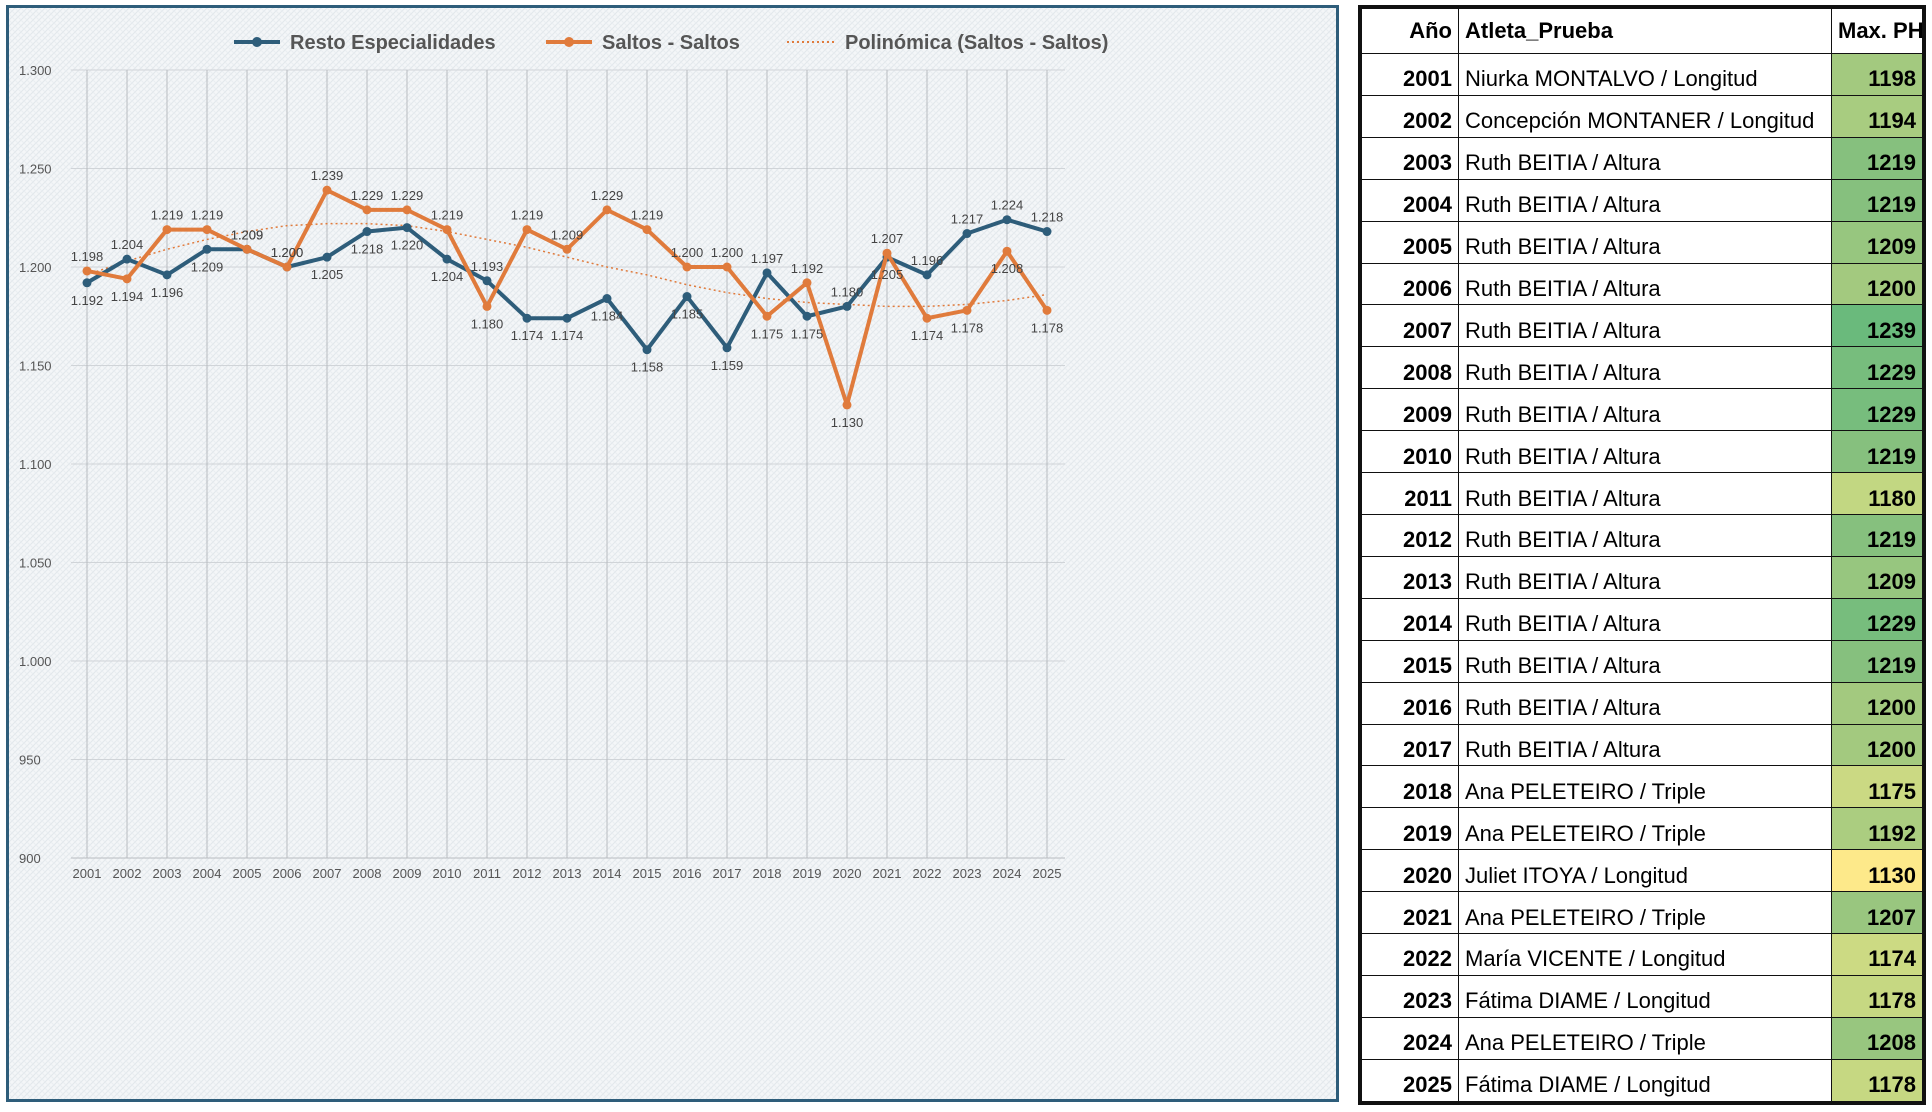  Describe the element at coordinates (287, 252) in the screenshot. I see `data-label-resto: 1.200` at that location.